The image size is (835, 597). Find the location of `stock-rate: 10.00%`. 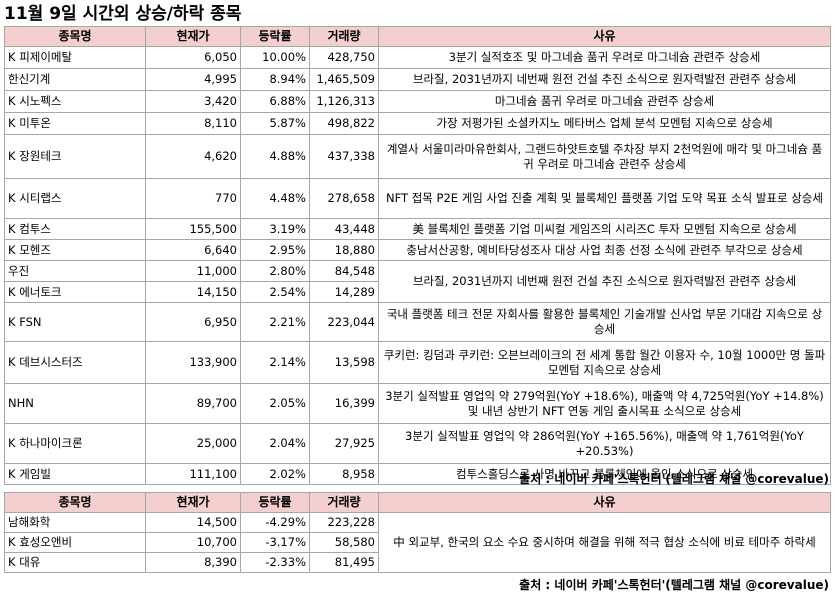

stock-rate: 10.00% is located at coordinates (275, 57).